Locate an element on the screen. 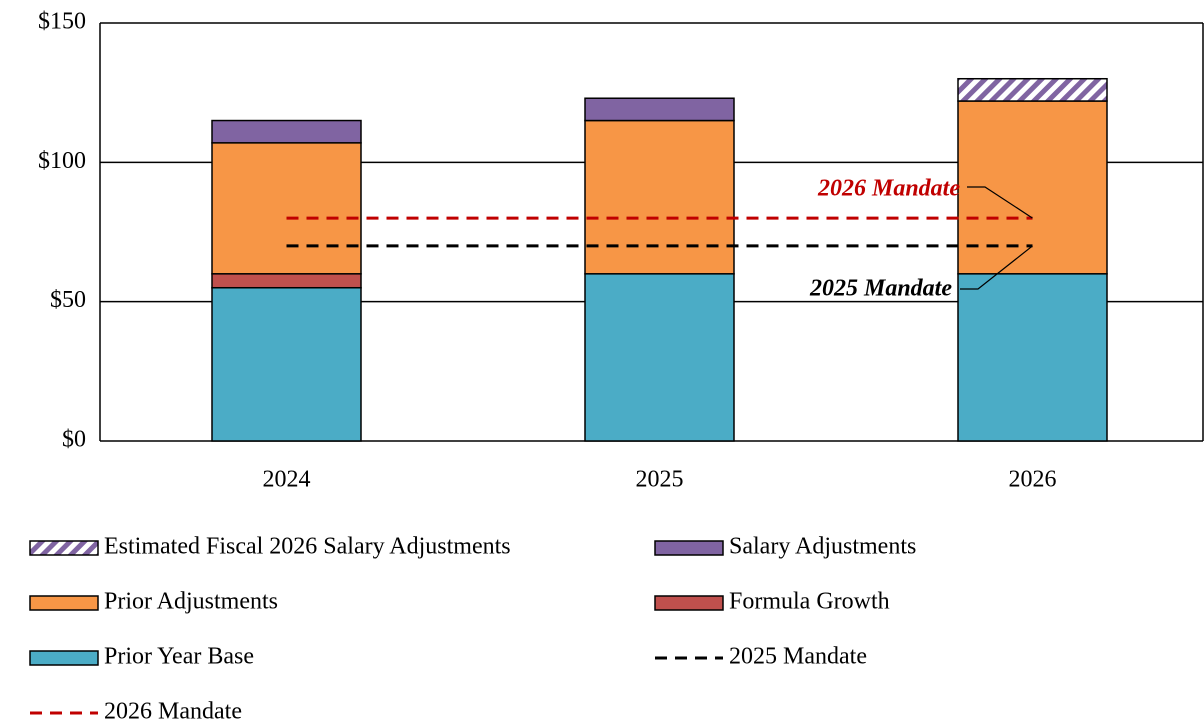 The image size is (1204, 721). y-tick-label: $50 is located at coordinates (68, 300).